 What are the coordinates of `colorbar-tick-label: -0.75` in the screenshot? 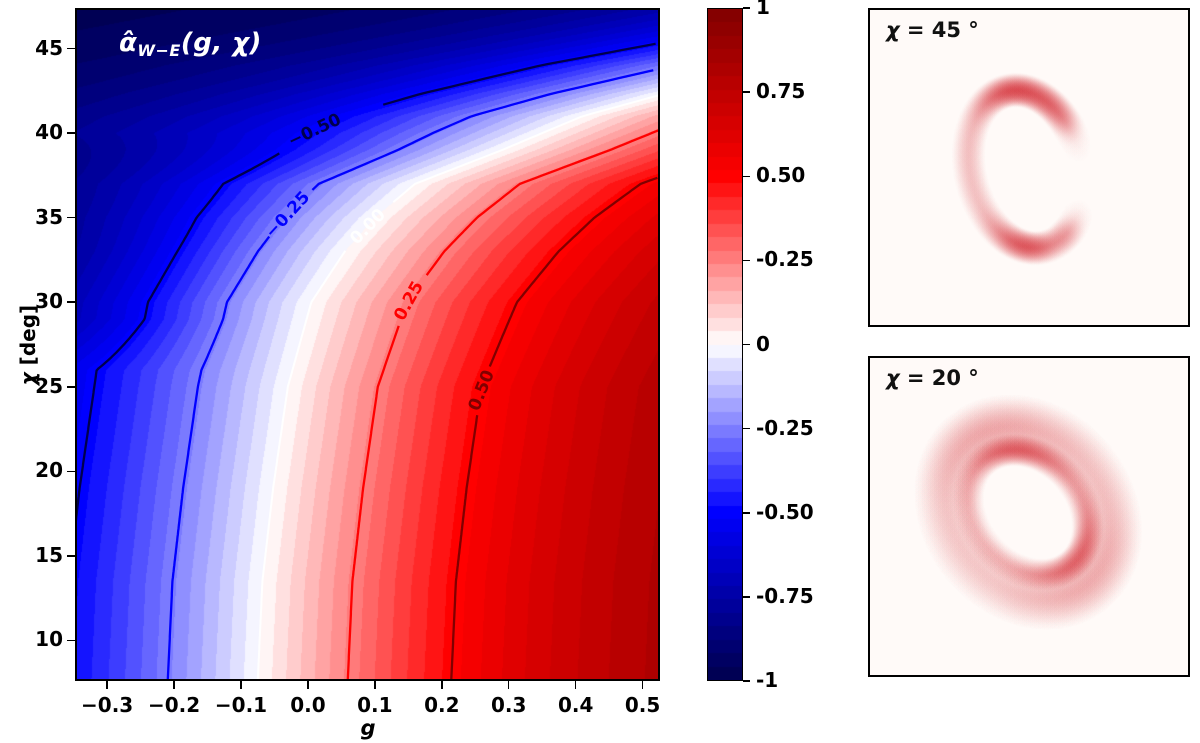 It's located at (785, 595).